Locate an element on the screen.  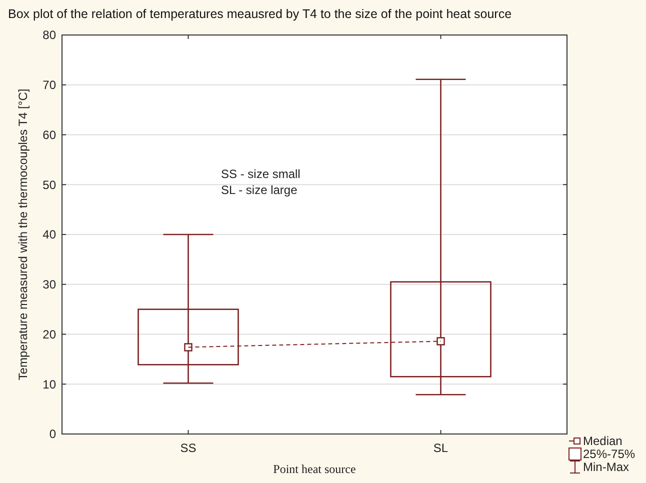
annotation: SS - size small is located at coordinates (260, 174).